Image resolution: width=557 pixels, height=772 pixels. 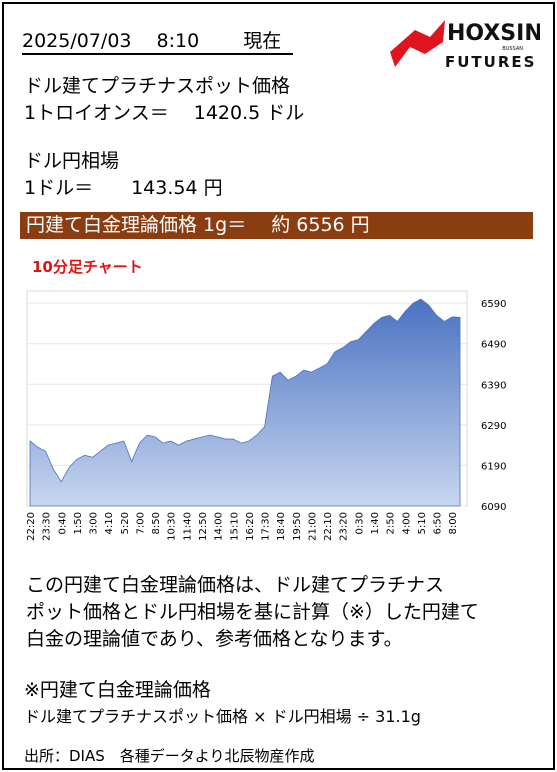 What do you see at coordinates (78, 523) in the screenshot?
I see `x-tick-label: 1:50` at bounding box center [78, 523].